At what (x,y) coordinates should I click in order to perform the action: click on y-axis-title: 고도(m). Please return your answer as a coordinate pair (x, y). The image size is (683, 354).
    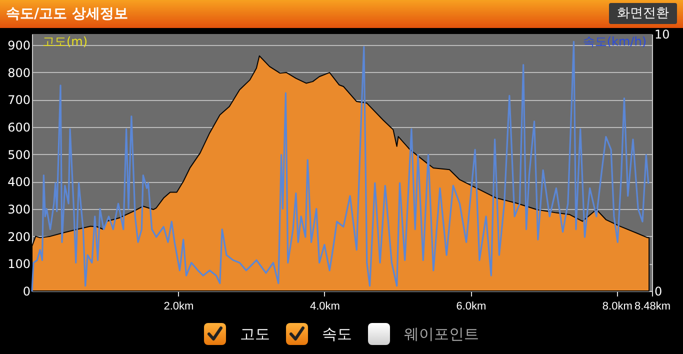
    Looking at the image, I should click on (65, 41).